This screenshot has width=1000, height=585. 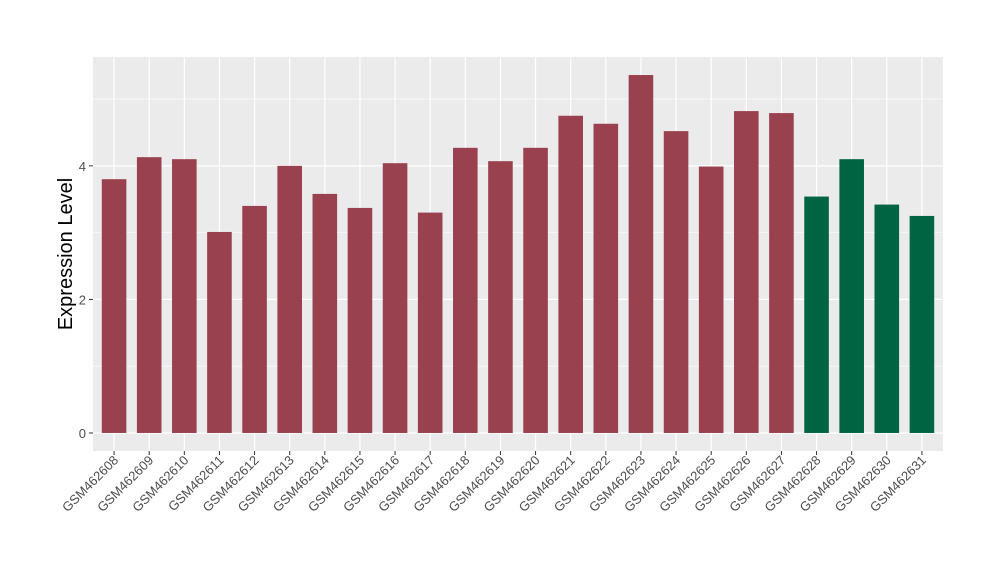 I want to click on bar-GSM462629, so click(x=851, y=296).